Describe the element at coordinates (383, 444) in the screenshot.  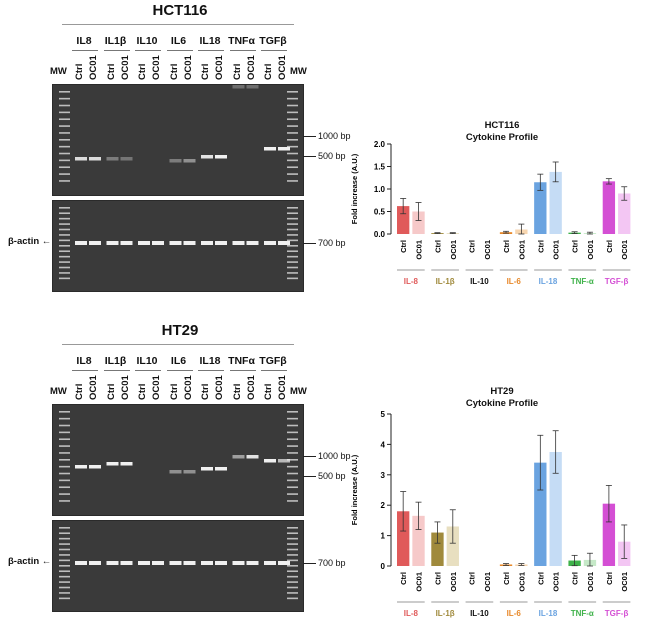
I see `y-tick-label: 4` at that location.